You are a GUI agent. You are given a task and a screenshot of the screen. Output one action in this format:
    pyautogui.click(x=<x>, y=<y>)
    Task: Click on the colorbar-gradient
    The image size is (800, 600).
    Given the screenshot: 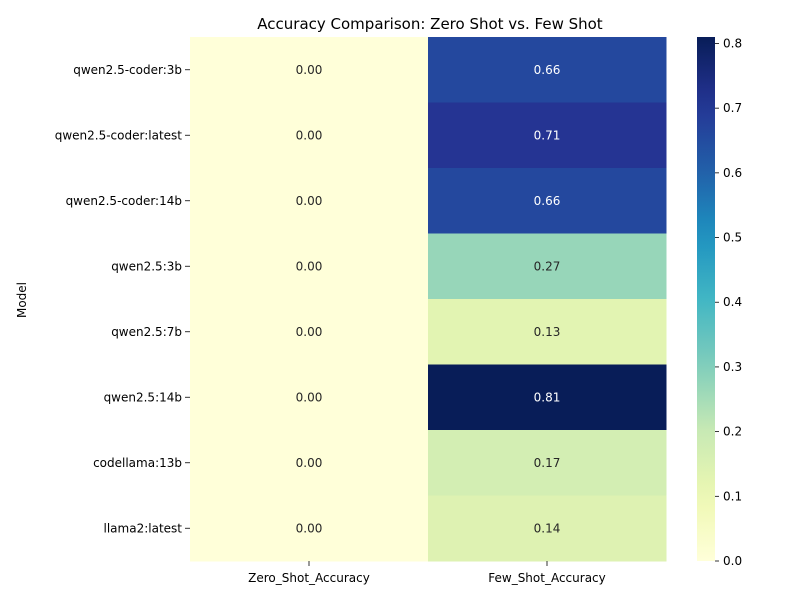 What is the action you would take?
    pyautogui.click(x=706, y=299)
    